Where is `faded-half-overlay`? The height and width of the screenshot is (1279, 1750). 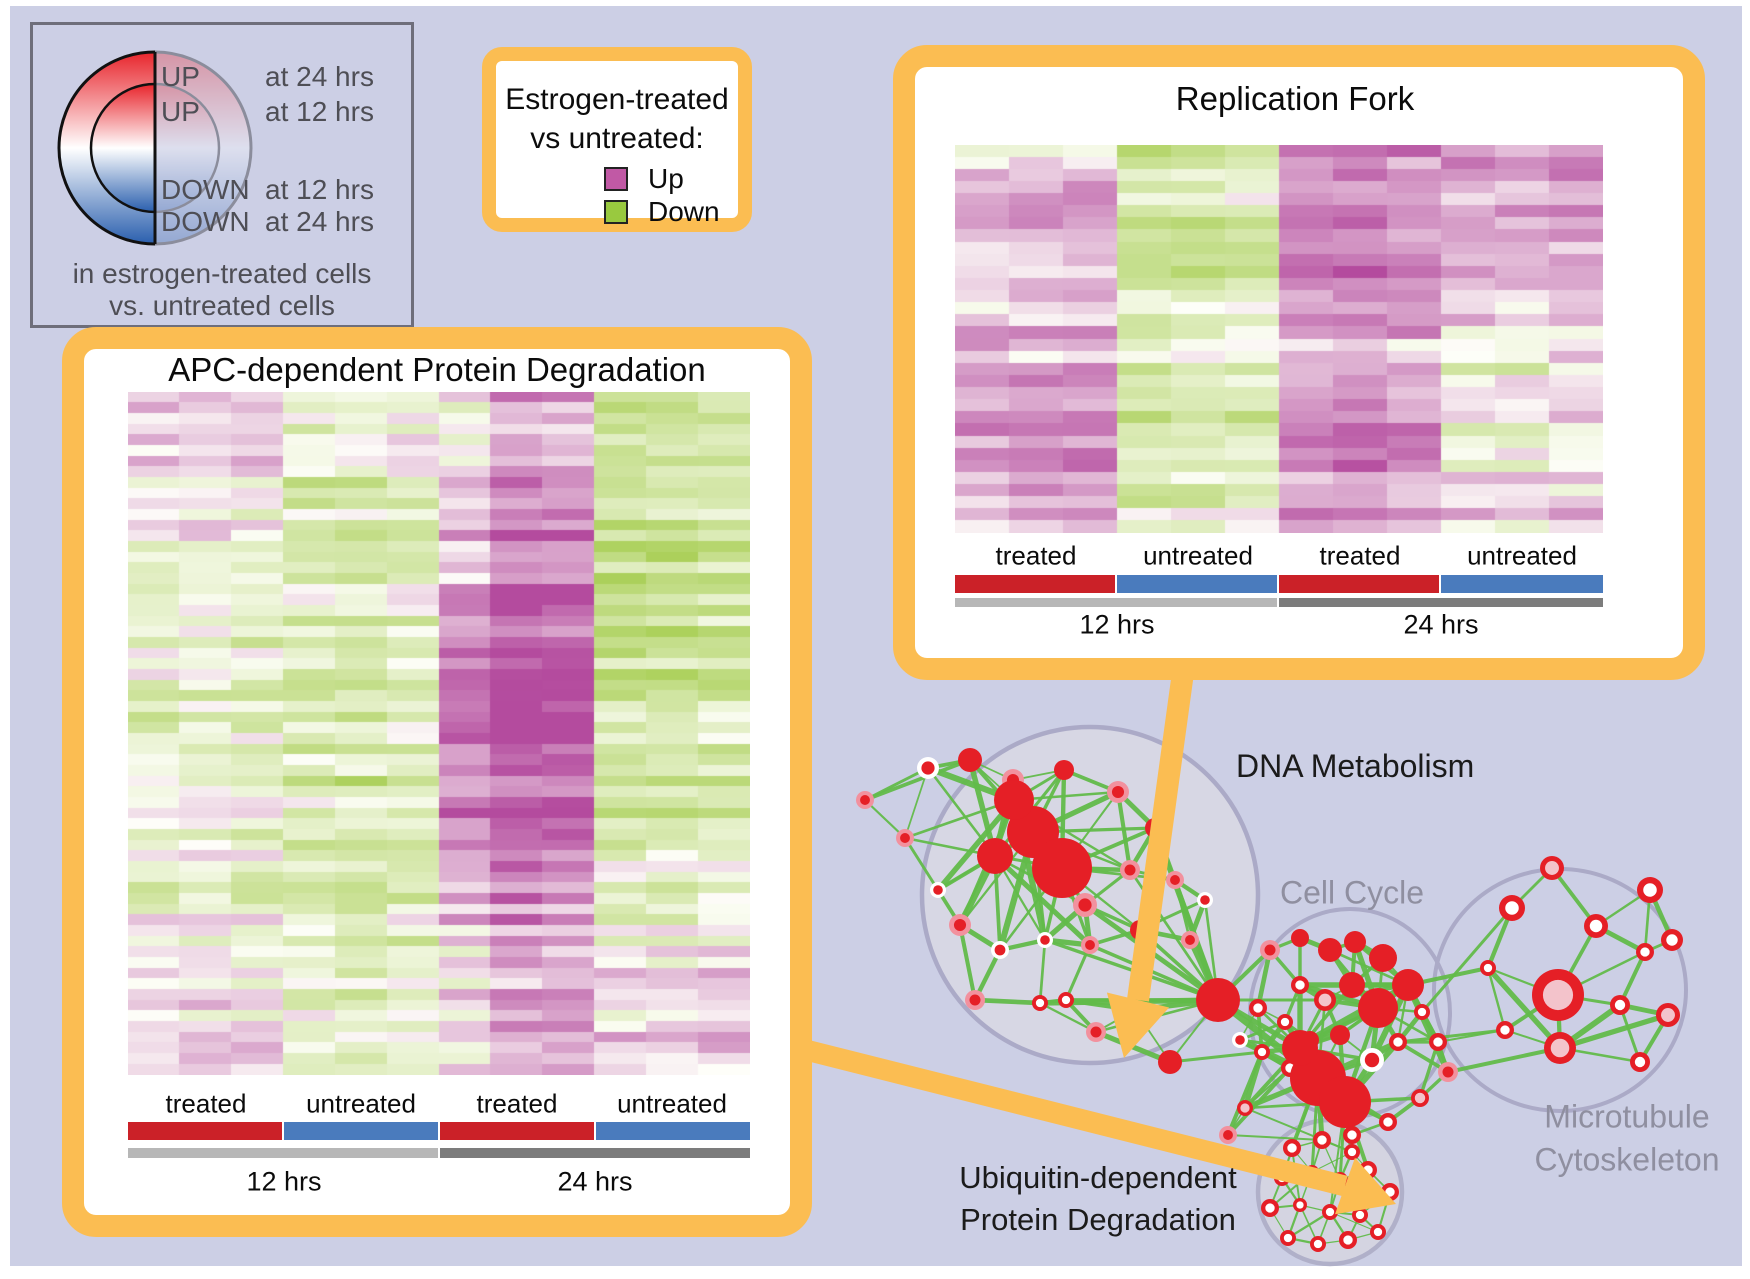
faded-half-overlay is located at coordinates (207, 148).